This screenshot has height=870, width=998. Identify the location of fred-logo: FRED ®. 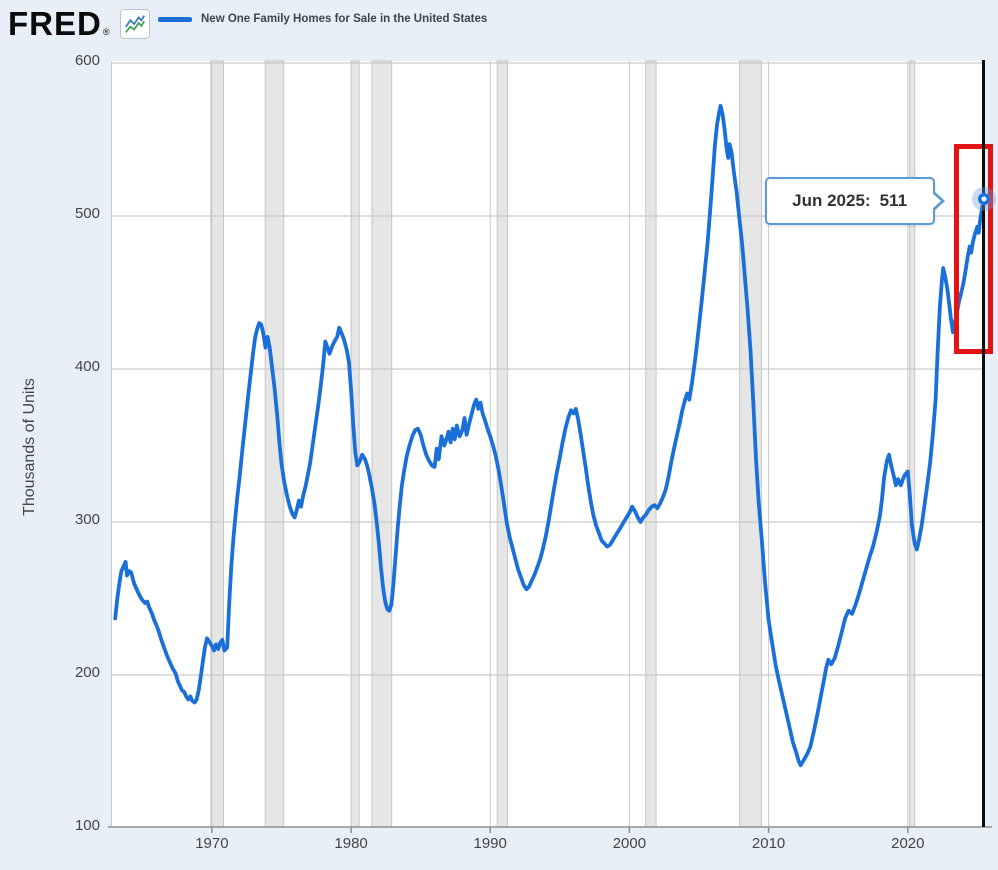
(59, 24).